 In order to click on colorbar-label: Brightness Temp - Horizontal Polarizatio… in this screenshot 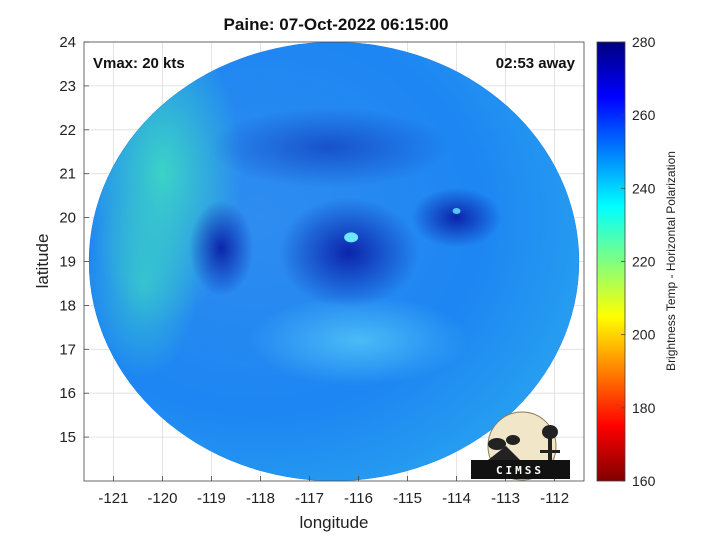, I will do `click(671, 261)`.